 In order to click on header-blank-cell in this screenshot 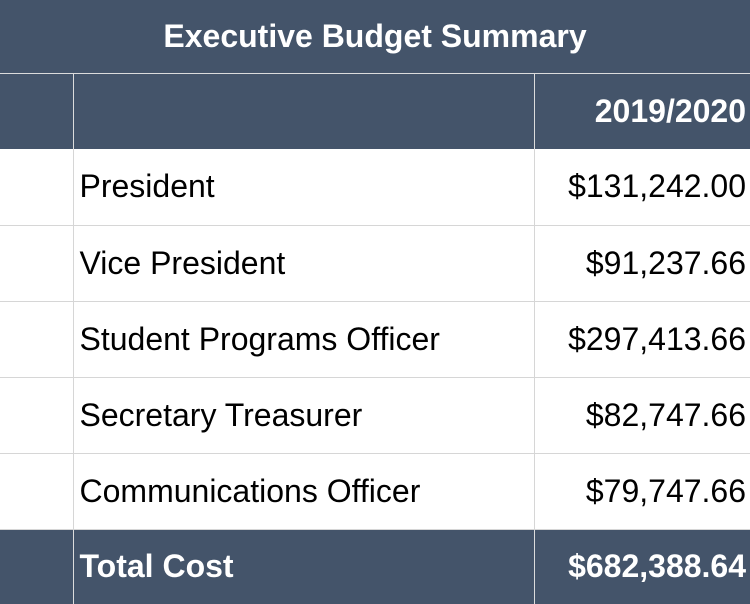, I will do `click(37, 111)`.